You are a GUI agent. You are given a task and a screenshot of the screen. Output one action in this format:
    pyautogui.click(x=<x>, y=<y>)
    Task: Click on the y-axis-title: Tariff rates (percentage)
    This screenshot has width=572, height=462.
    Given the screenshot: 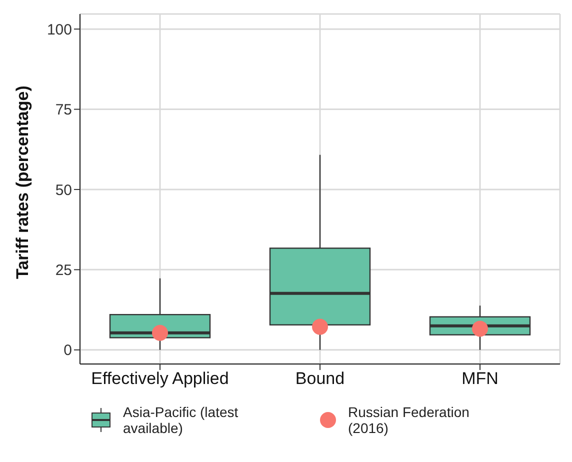 What is the action you would take?
    pyautogui.click(x=22, y=182)
    